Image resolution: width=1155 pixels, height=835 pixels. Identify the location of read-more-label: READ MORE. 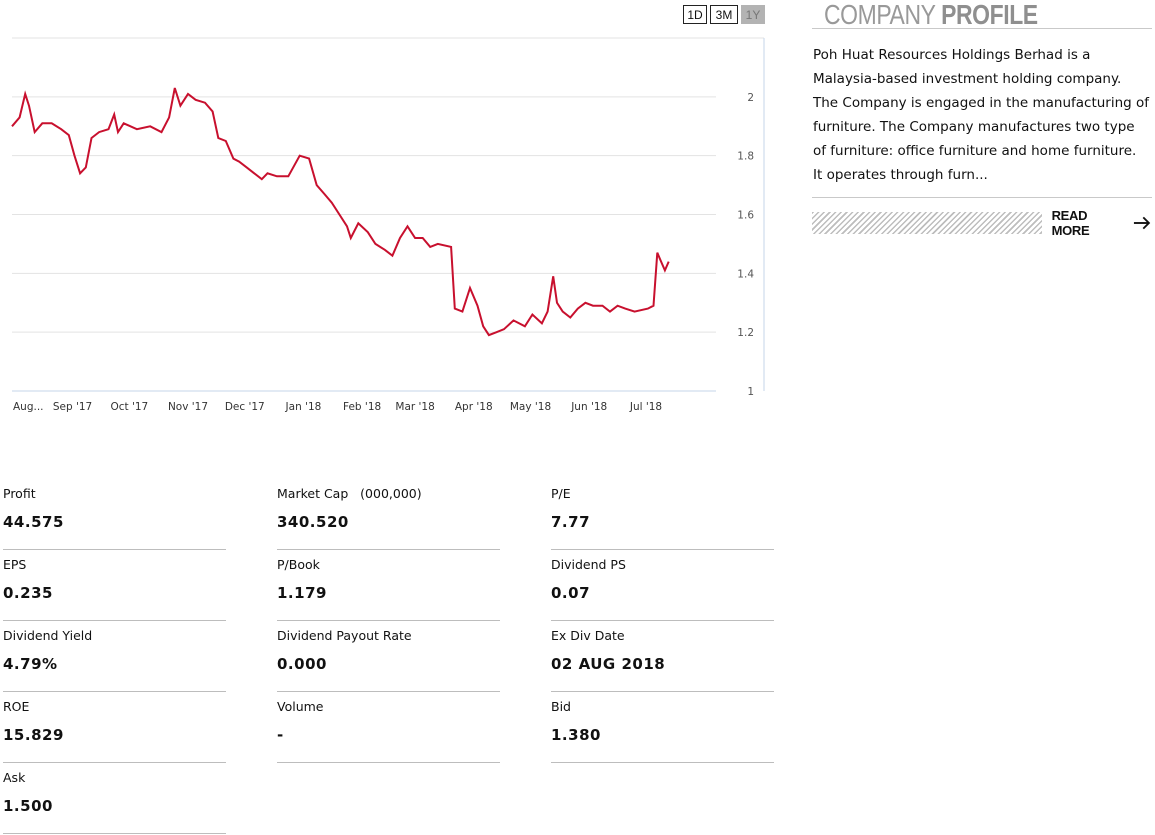
(1070, 223).